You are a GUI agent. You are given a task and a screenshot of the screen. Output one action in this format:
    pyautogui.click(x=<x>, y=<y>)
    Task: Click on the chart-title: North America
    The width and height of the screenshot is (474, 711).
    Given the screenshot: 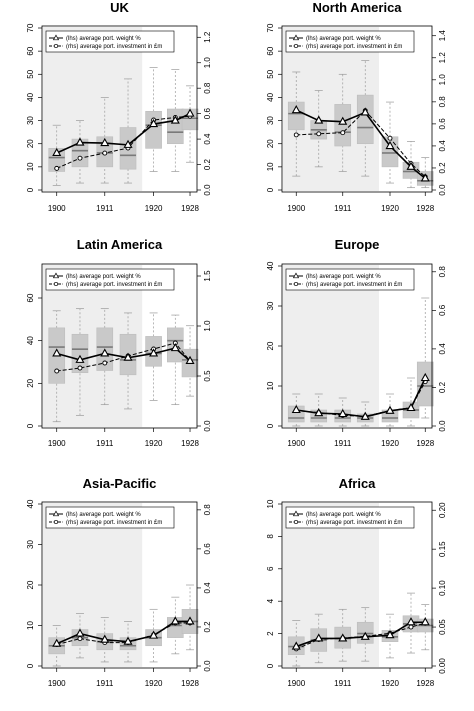 What is the action you would take?
    pyautogui.click(x=357, y=7)
    